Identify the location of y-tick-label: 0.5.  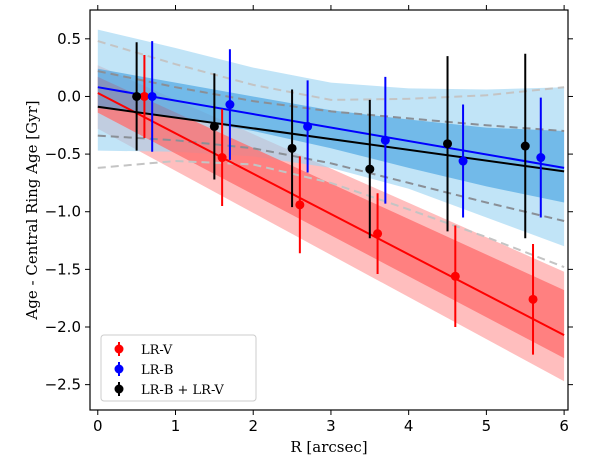
(69, 39).